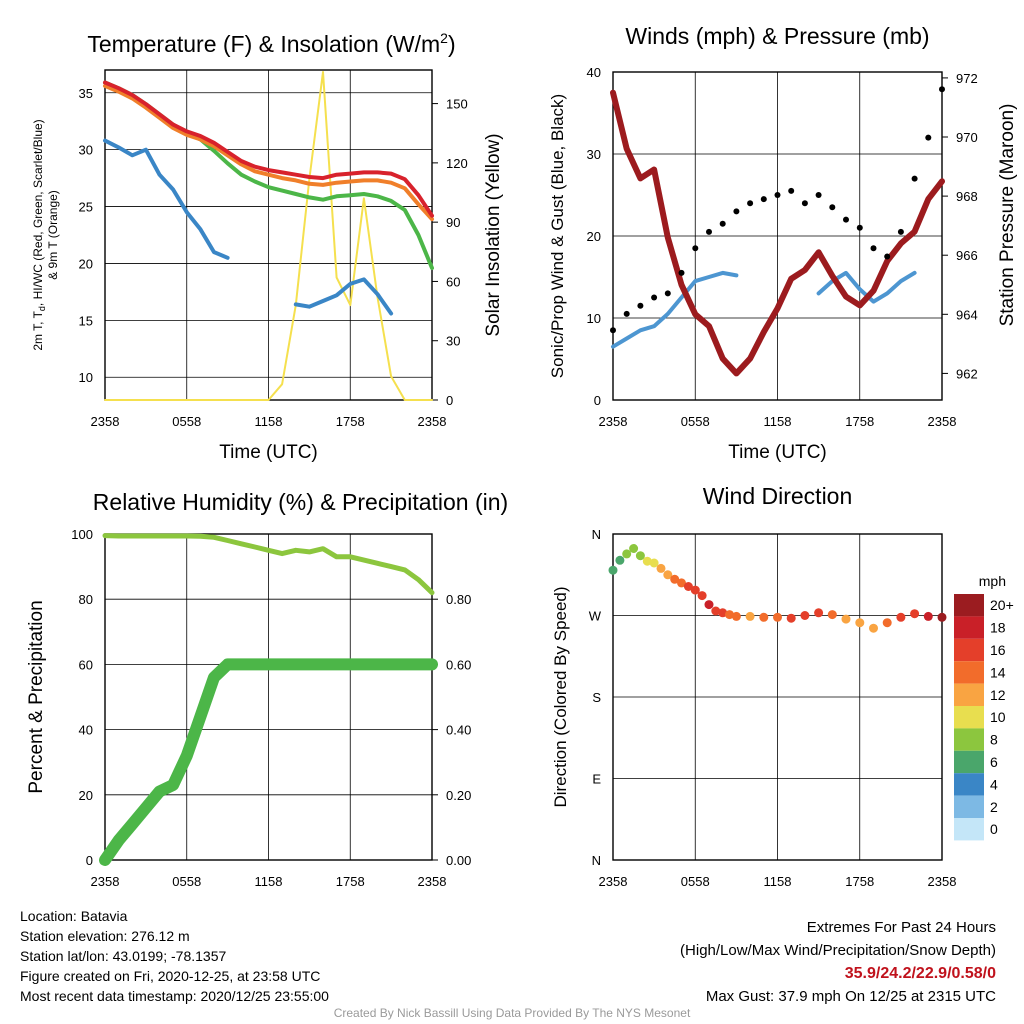  I want to click on y-right-axis-label: Solar Insolation (Yellow), so click(493, 234).